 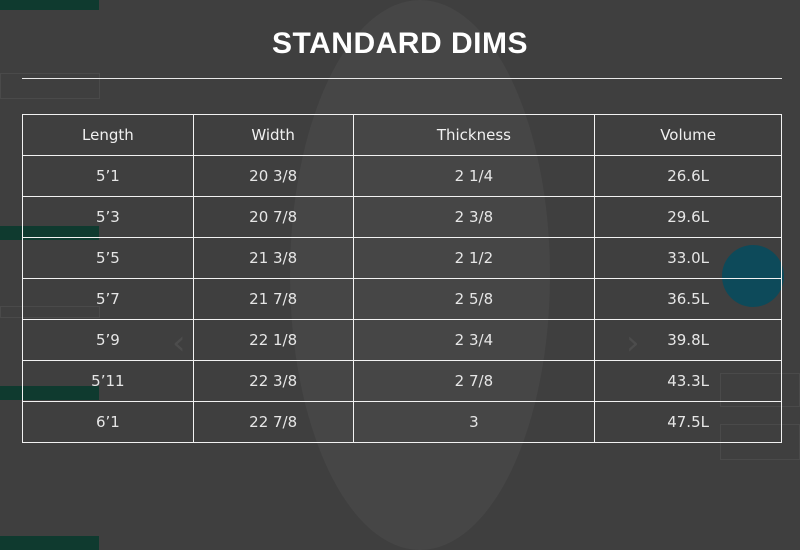 I want to click on column-header-length: Length, so click(x=108, y=135).